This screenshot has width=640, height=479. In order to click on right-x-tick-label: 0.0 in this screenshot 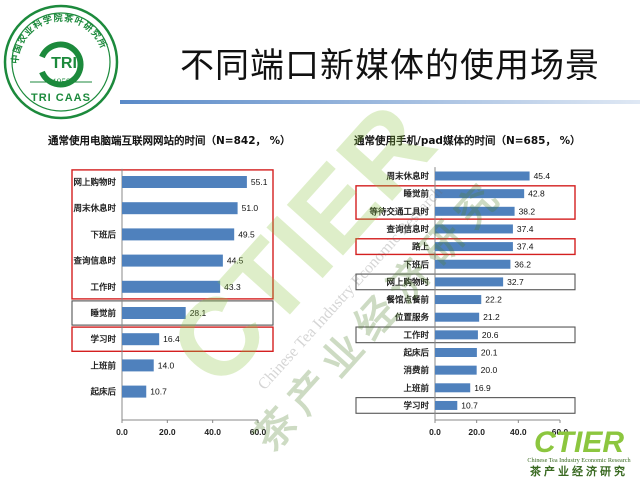, I will do `click(435, 432)`.